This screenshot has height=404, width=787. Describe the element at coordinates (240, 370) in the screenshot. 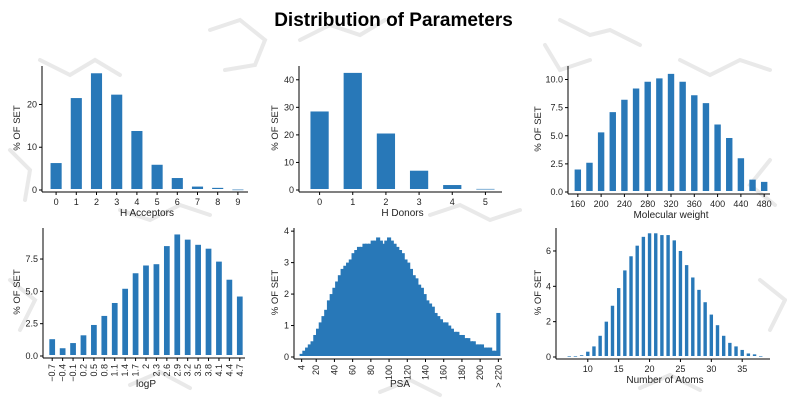

I see `x-tick-label: 4.7` at that location.